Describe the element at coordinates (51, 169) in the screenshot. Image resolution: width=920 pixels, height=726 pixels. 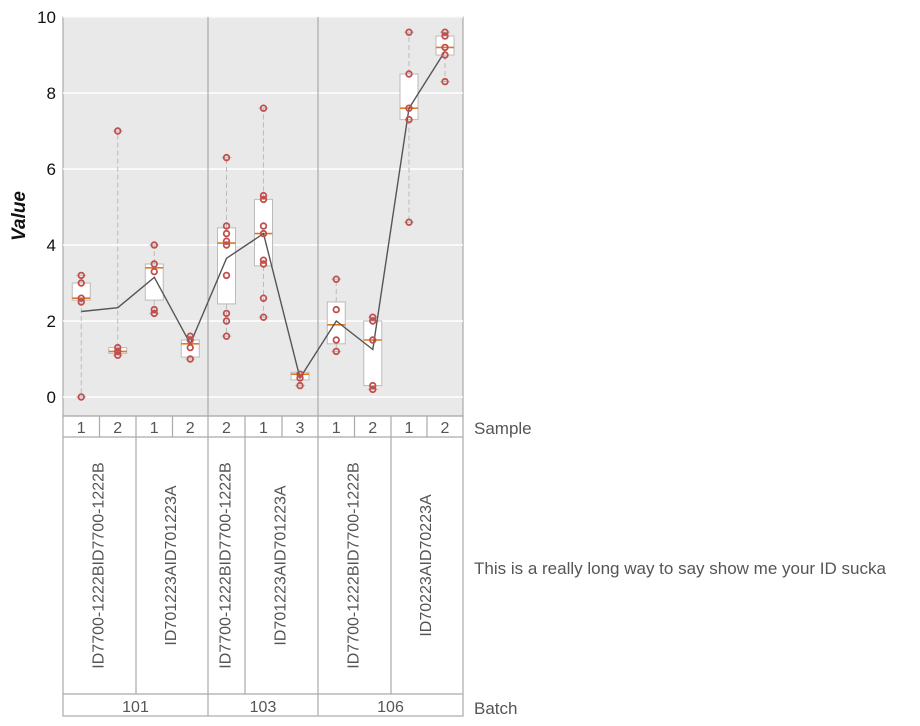
I see `y-tick-label: 6` at that location.